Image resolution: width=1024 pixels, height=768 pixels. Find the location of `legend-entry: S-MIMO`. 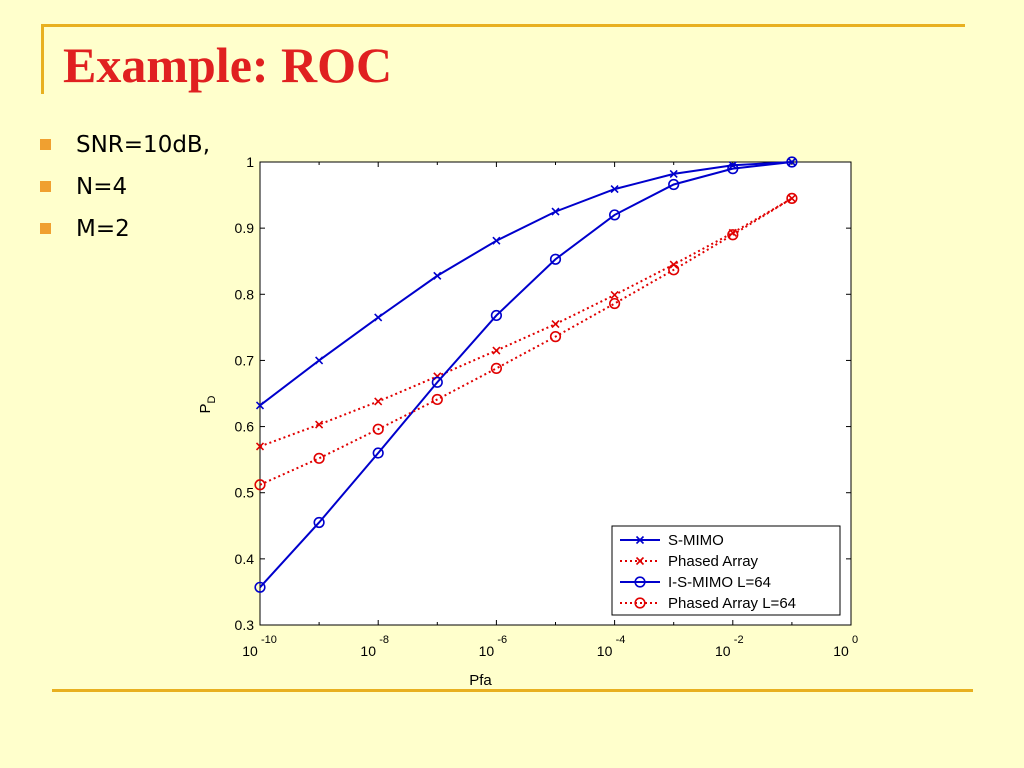

legend-entry: S-MIMO is located at coordinates (672, 540).